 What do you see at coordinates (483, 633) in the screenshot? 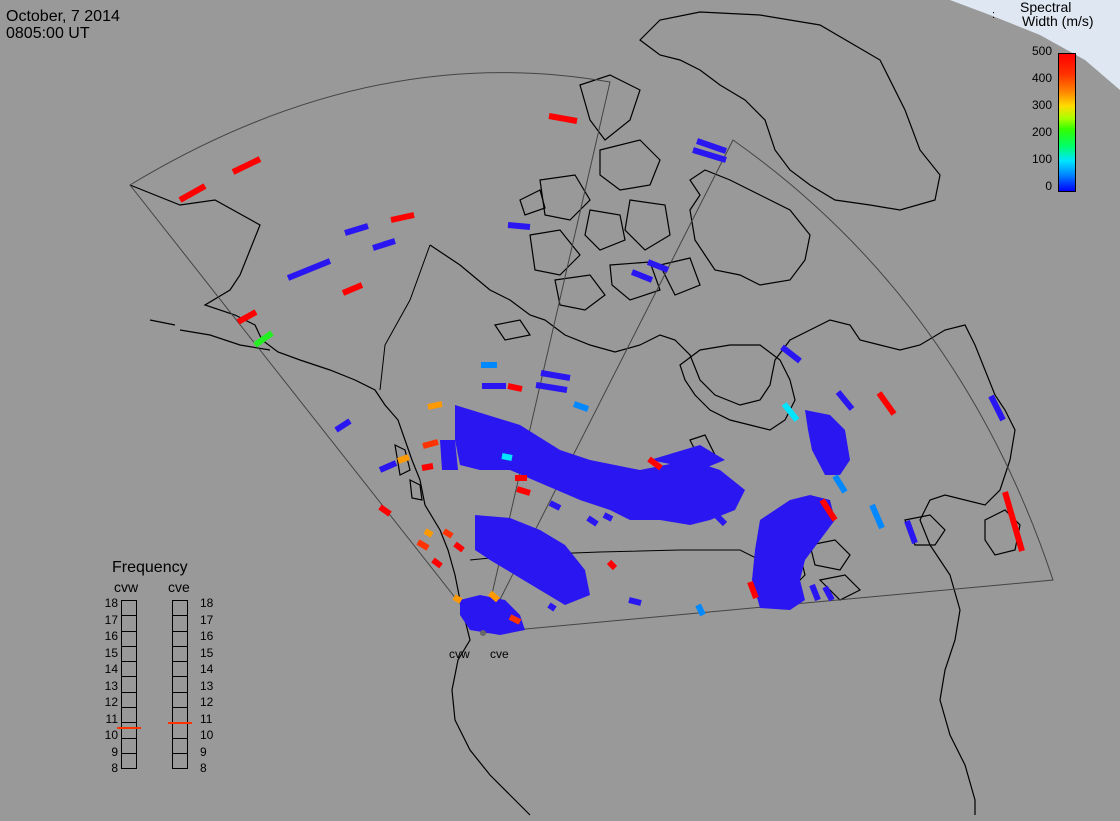
I see `radar-site-marker` at bounding box center [483, 633].